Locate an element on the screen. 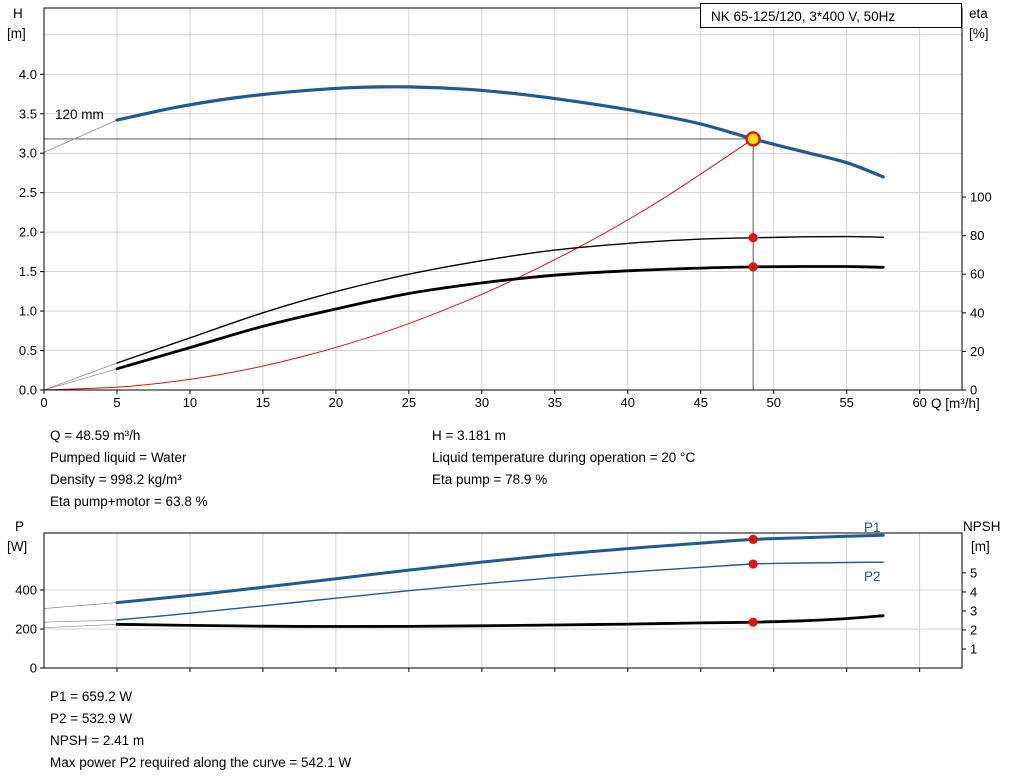 The image size is (1024, 781). x-tick-label: 5 is located at coordinates (116, 402).